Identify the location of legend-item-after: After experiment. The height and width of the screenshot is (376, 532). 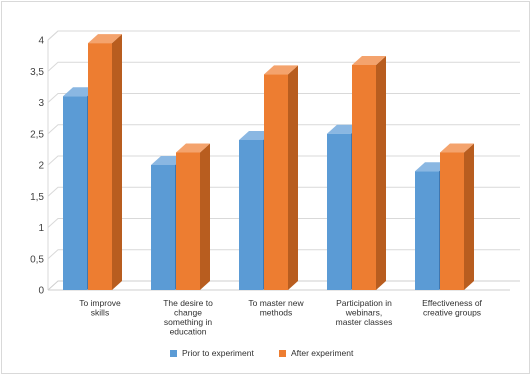
(316, 353).